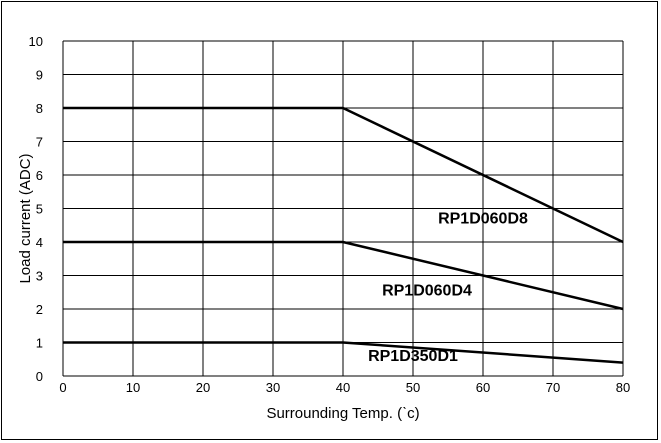 This screenshot has width=661, height=443. What do you see at coordinates (39, 276) in the screenshot?
I see `y-tick-label-3: 3` at bounding box center [39, 276].